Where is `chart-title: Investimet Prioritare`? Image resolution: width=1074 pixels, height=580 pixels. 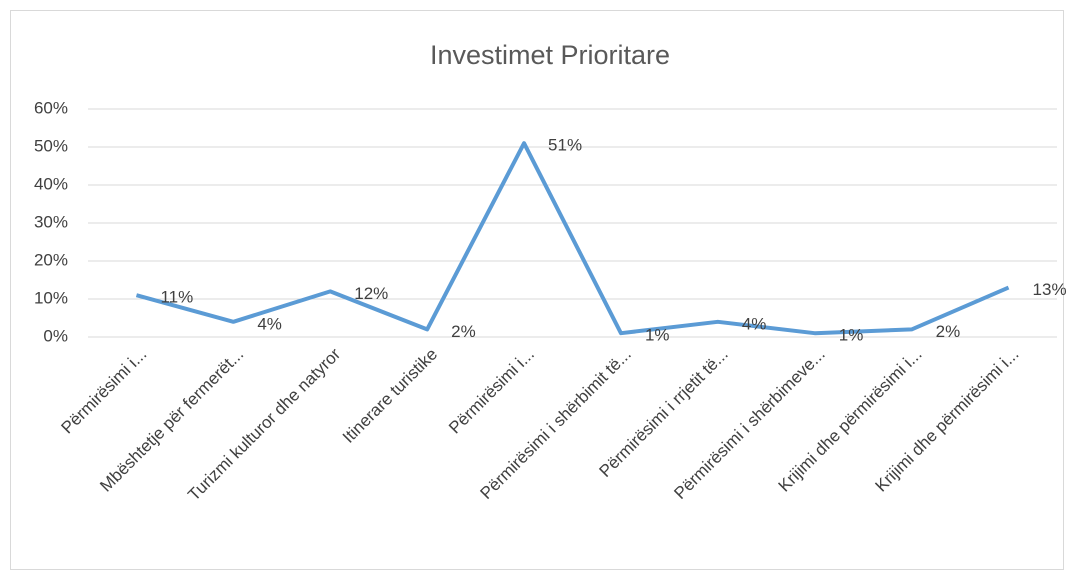
chart-title: Investimet Prioritare is located at coordinates (550, 55).